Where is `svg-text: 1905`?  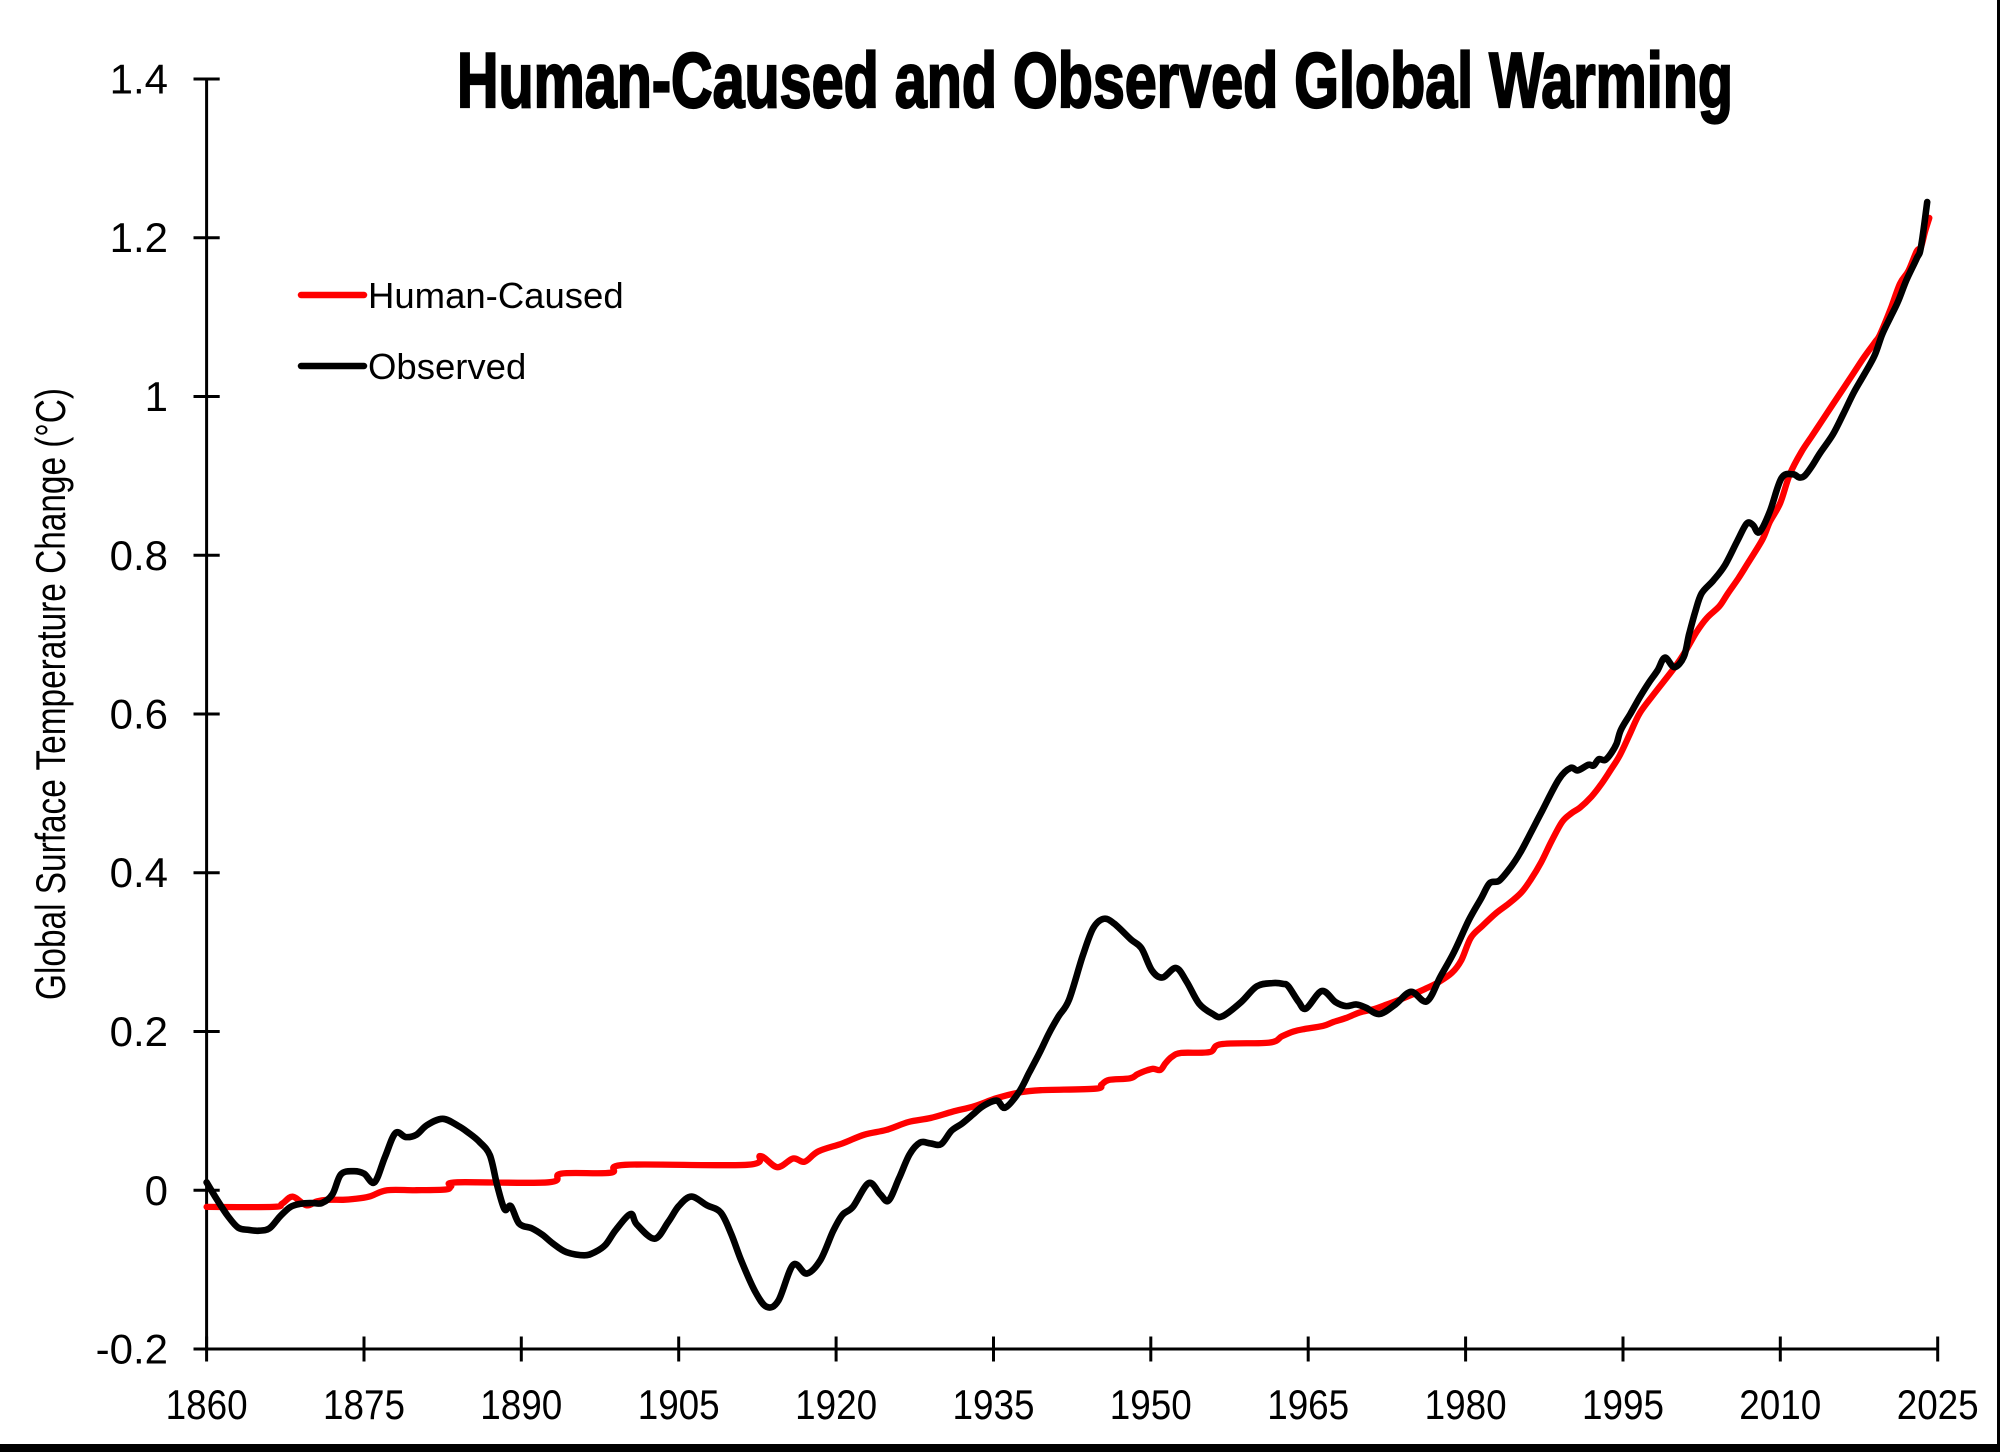 svg-text: 1905 is located at coordinates (679, 1404).